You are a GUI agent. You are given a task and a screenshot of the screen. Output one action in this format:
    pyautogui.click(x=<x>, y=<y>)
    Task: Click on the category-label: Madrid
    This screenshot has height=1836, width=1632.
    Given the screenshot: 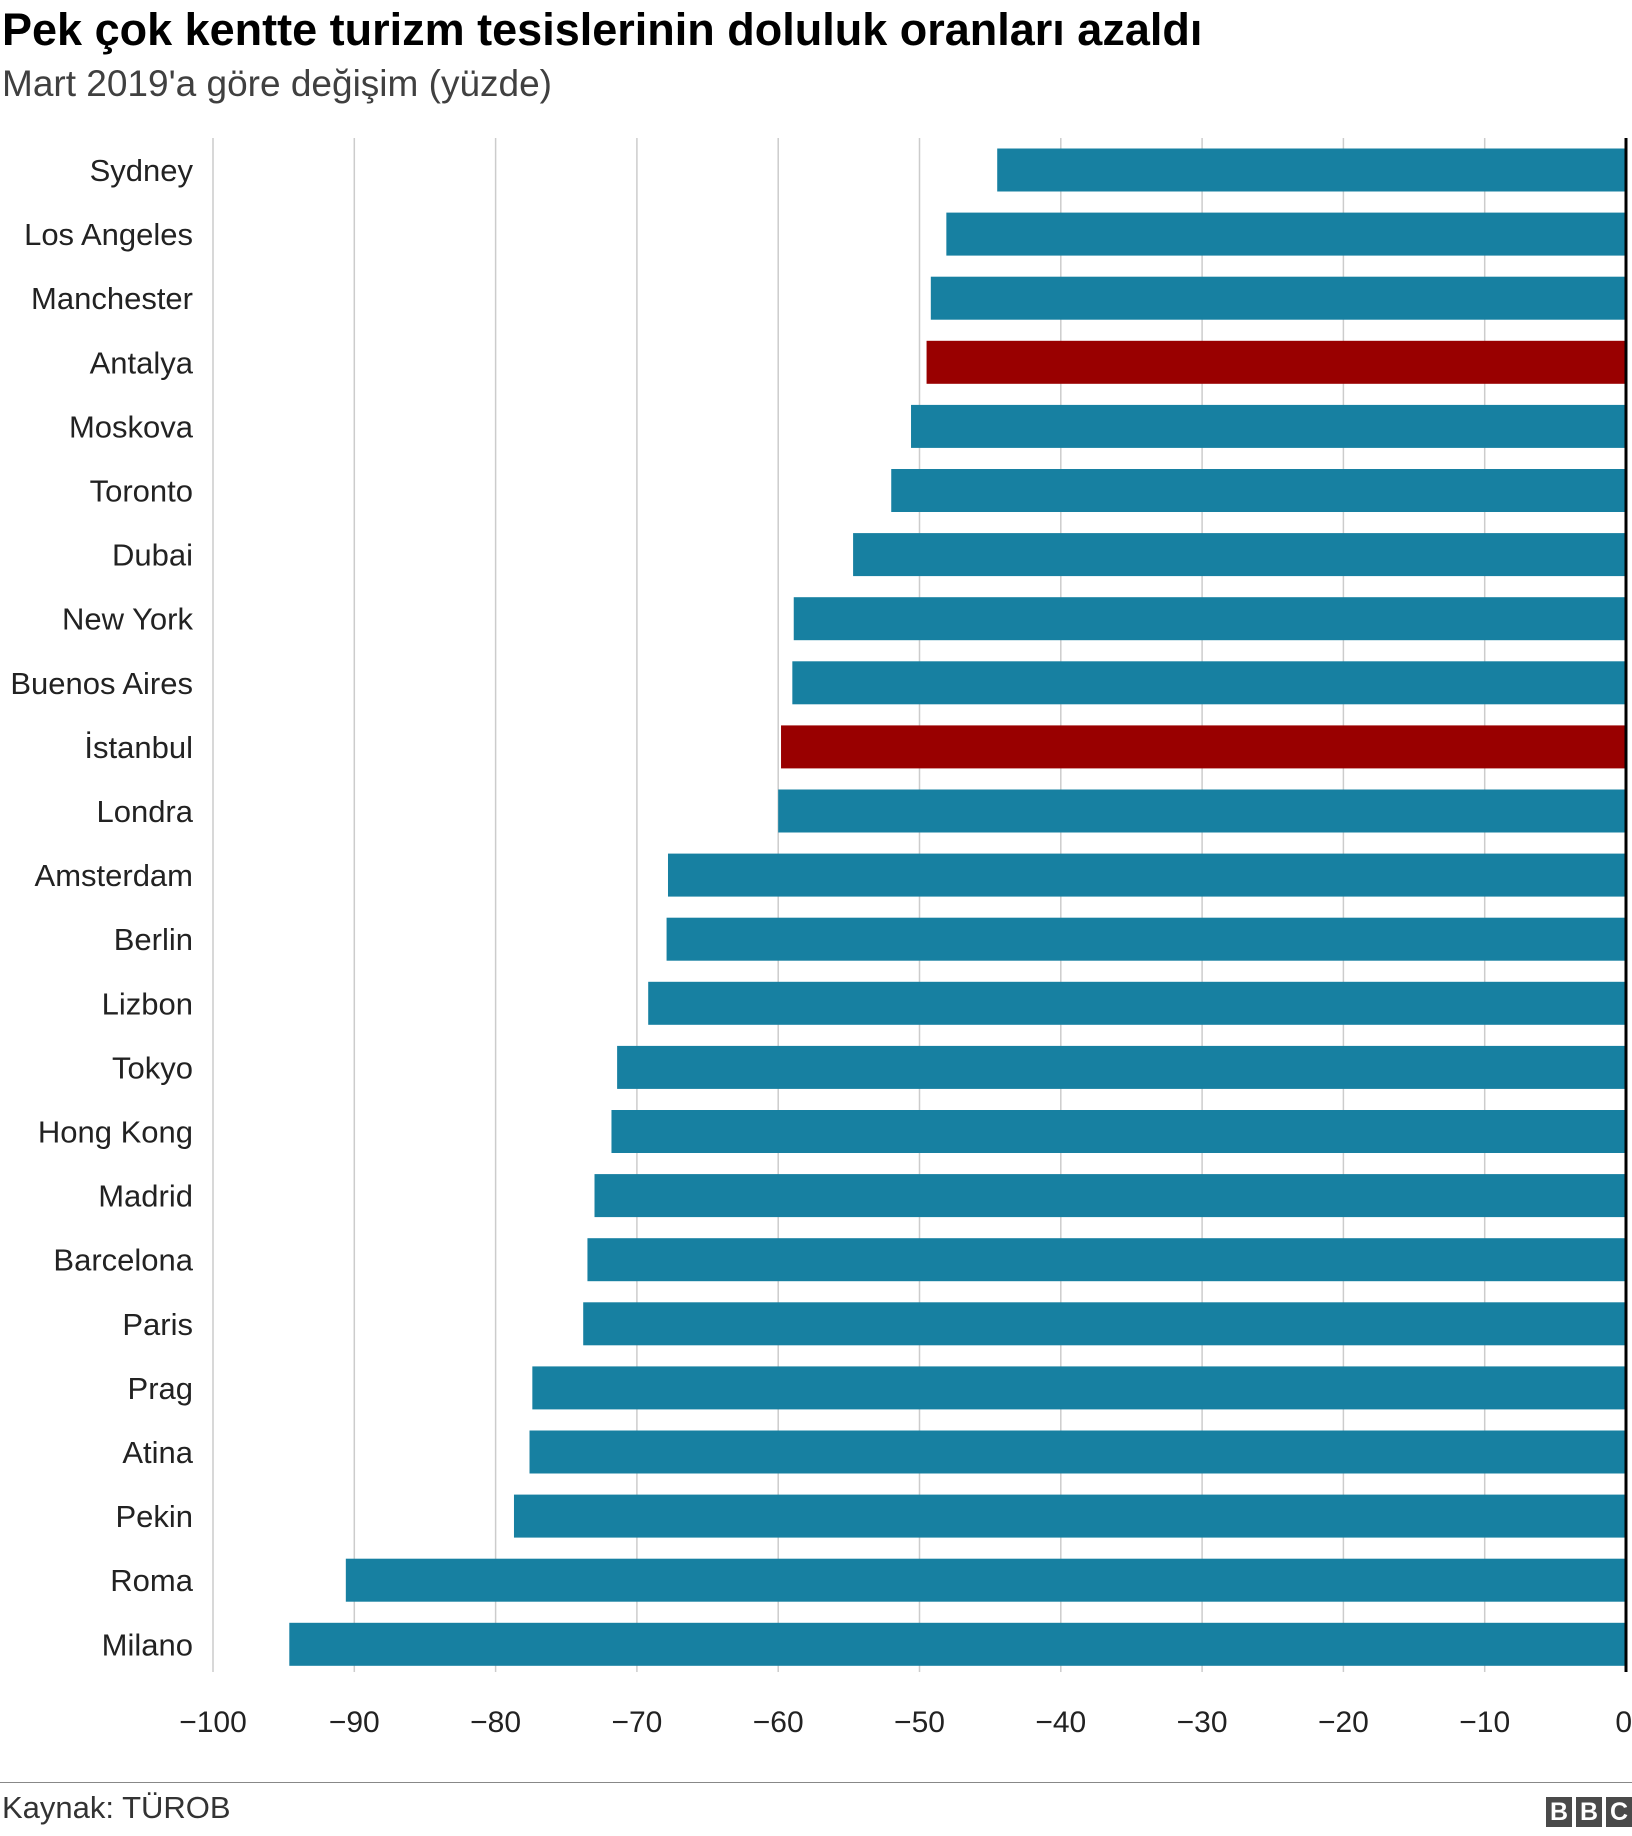 What is the action you would take?
    pyautogui.click(x=145, y=1196)
    